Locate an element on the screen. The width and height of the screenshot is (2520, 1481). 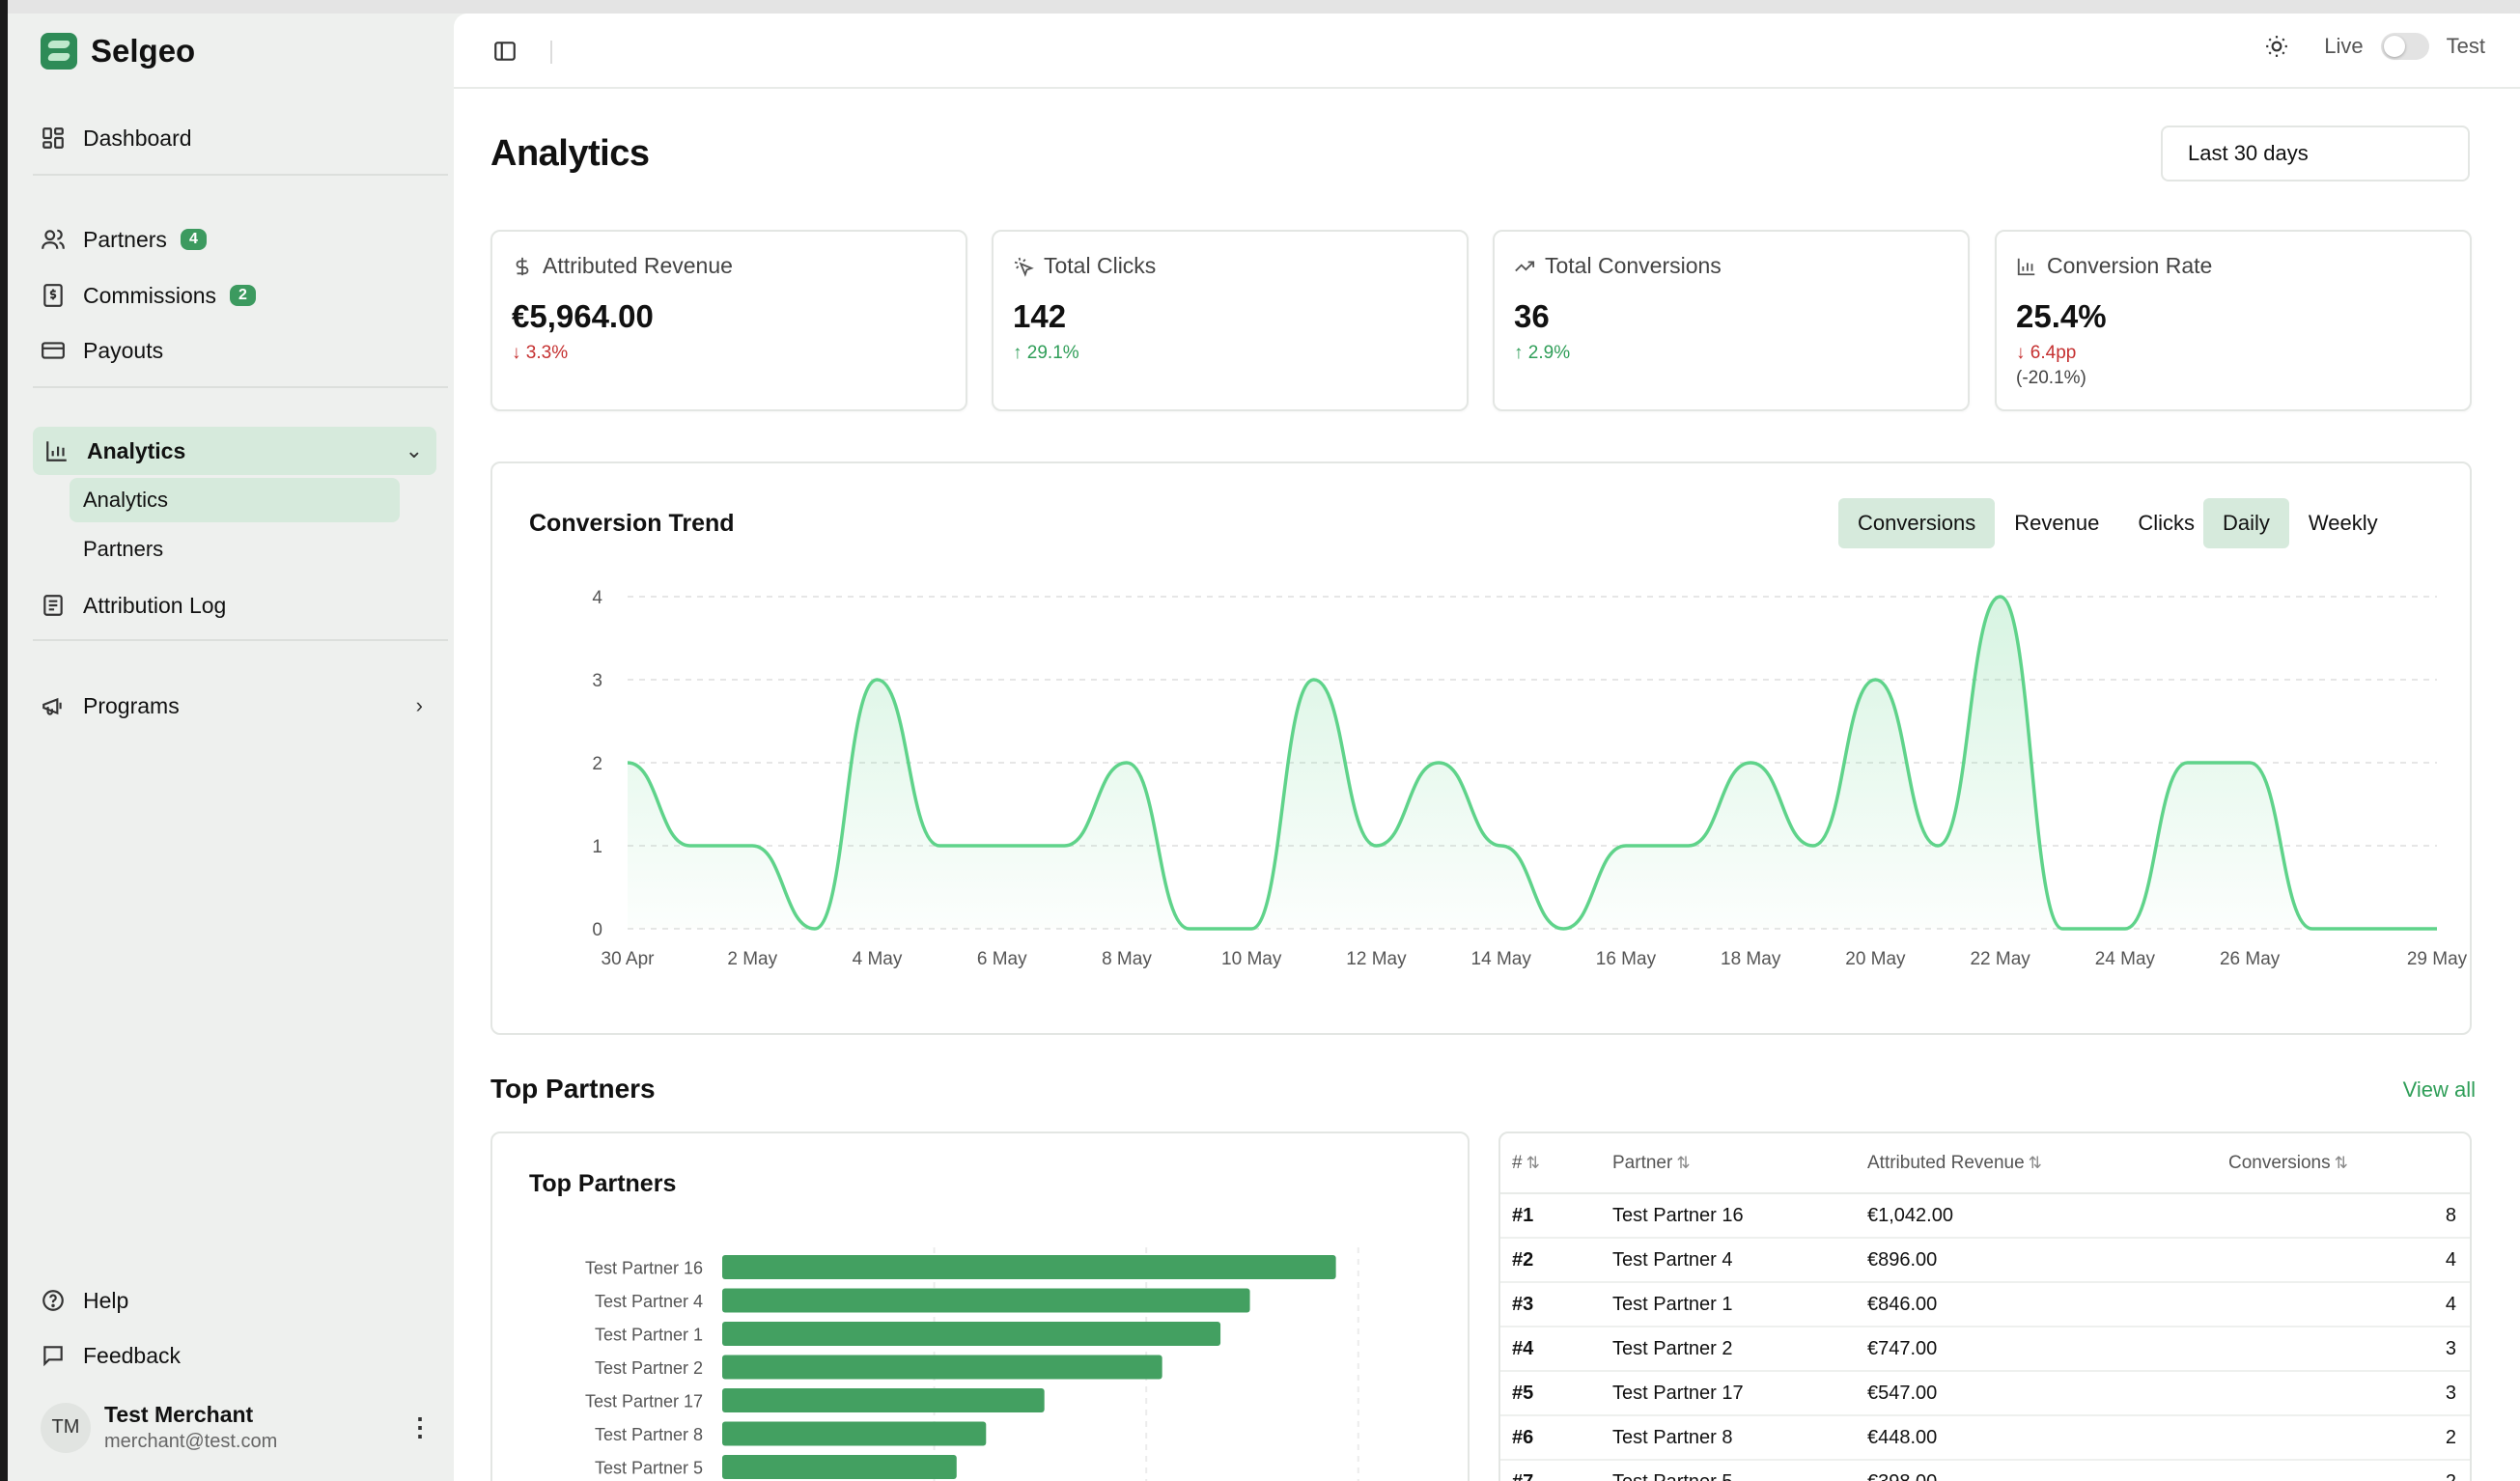
revenue-cell: €846.00 is located at coordinates (2037, 1304).